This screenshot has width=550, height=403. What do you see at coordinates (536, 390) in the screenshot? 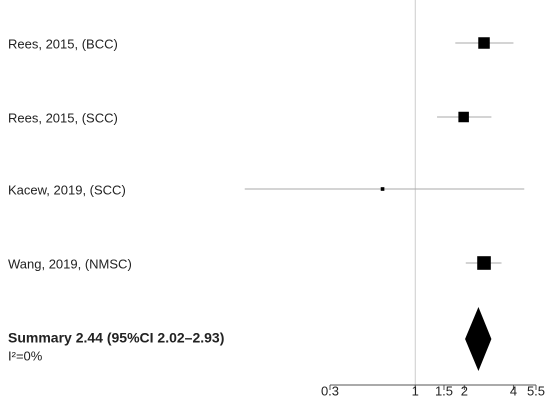
I see `x-tick-label: 5.5` at bounding box center [536, 390].